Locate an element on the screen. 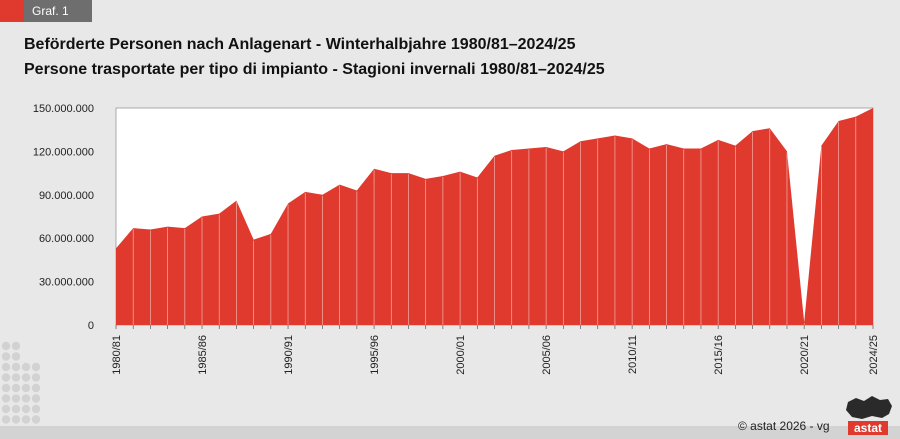 The height and width of the screenshot is (439, 900). y-tick-label: 90.000.000 is located at coordinates (66, 196).